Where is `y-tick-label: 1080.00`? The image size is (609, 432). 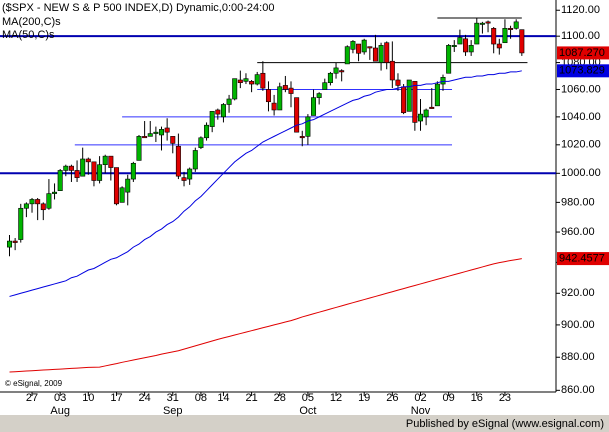
y-tick-label: 1080.00 is located at coordinates (581, 62).